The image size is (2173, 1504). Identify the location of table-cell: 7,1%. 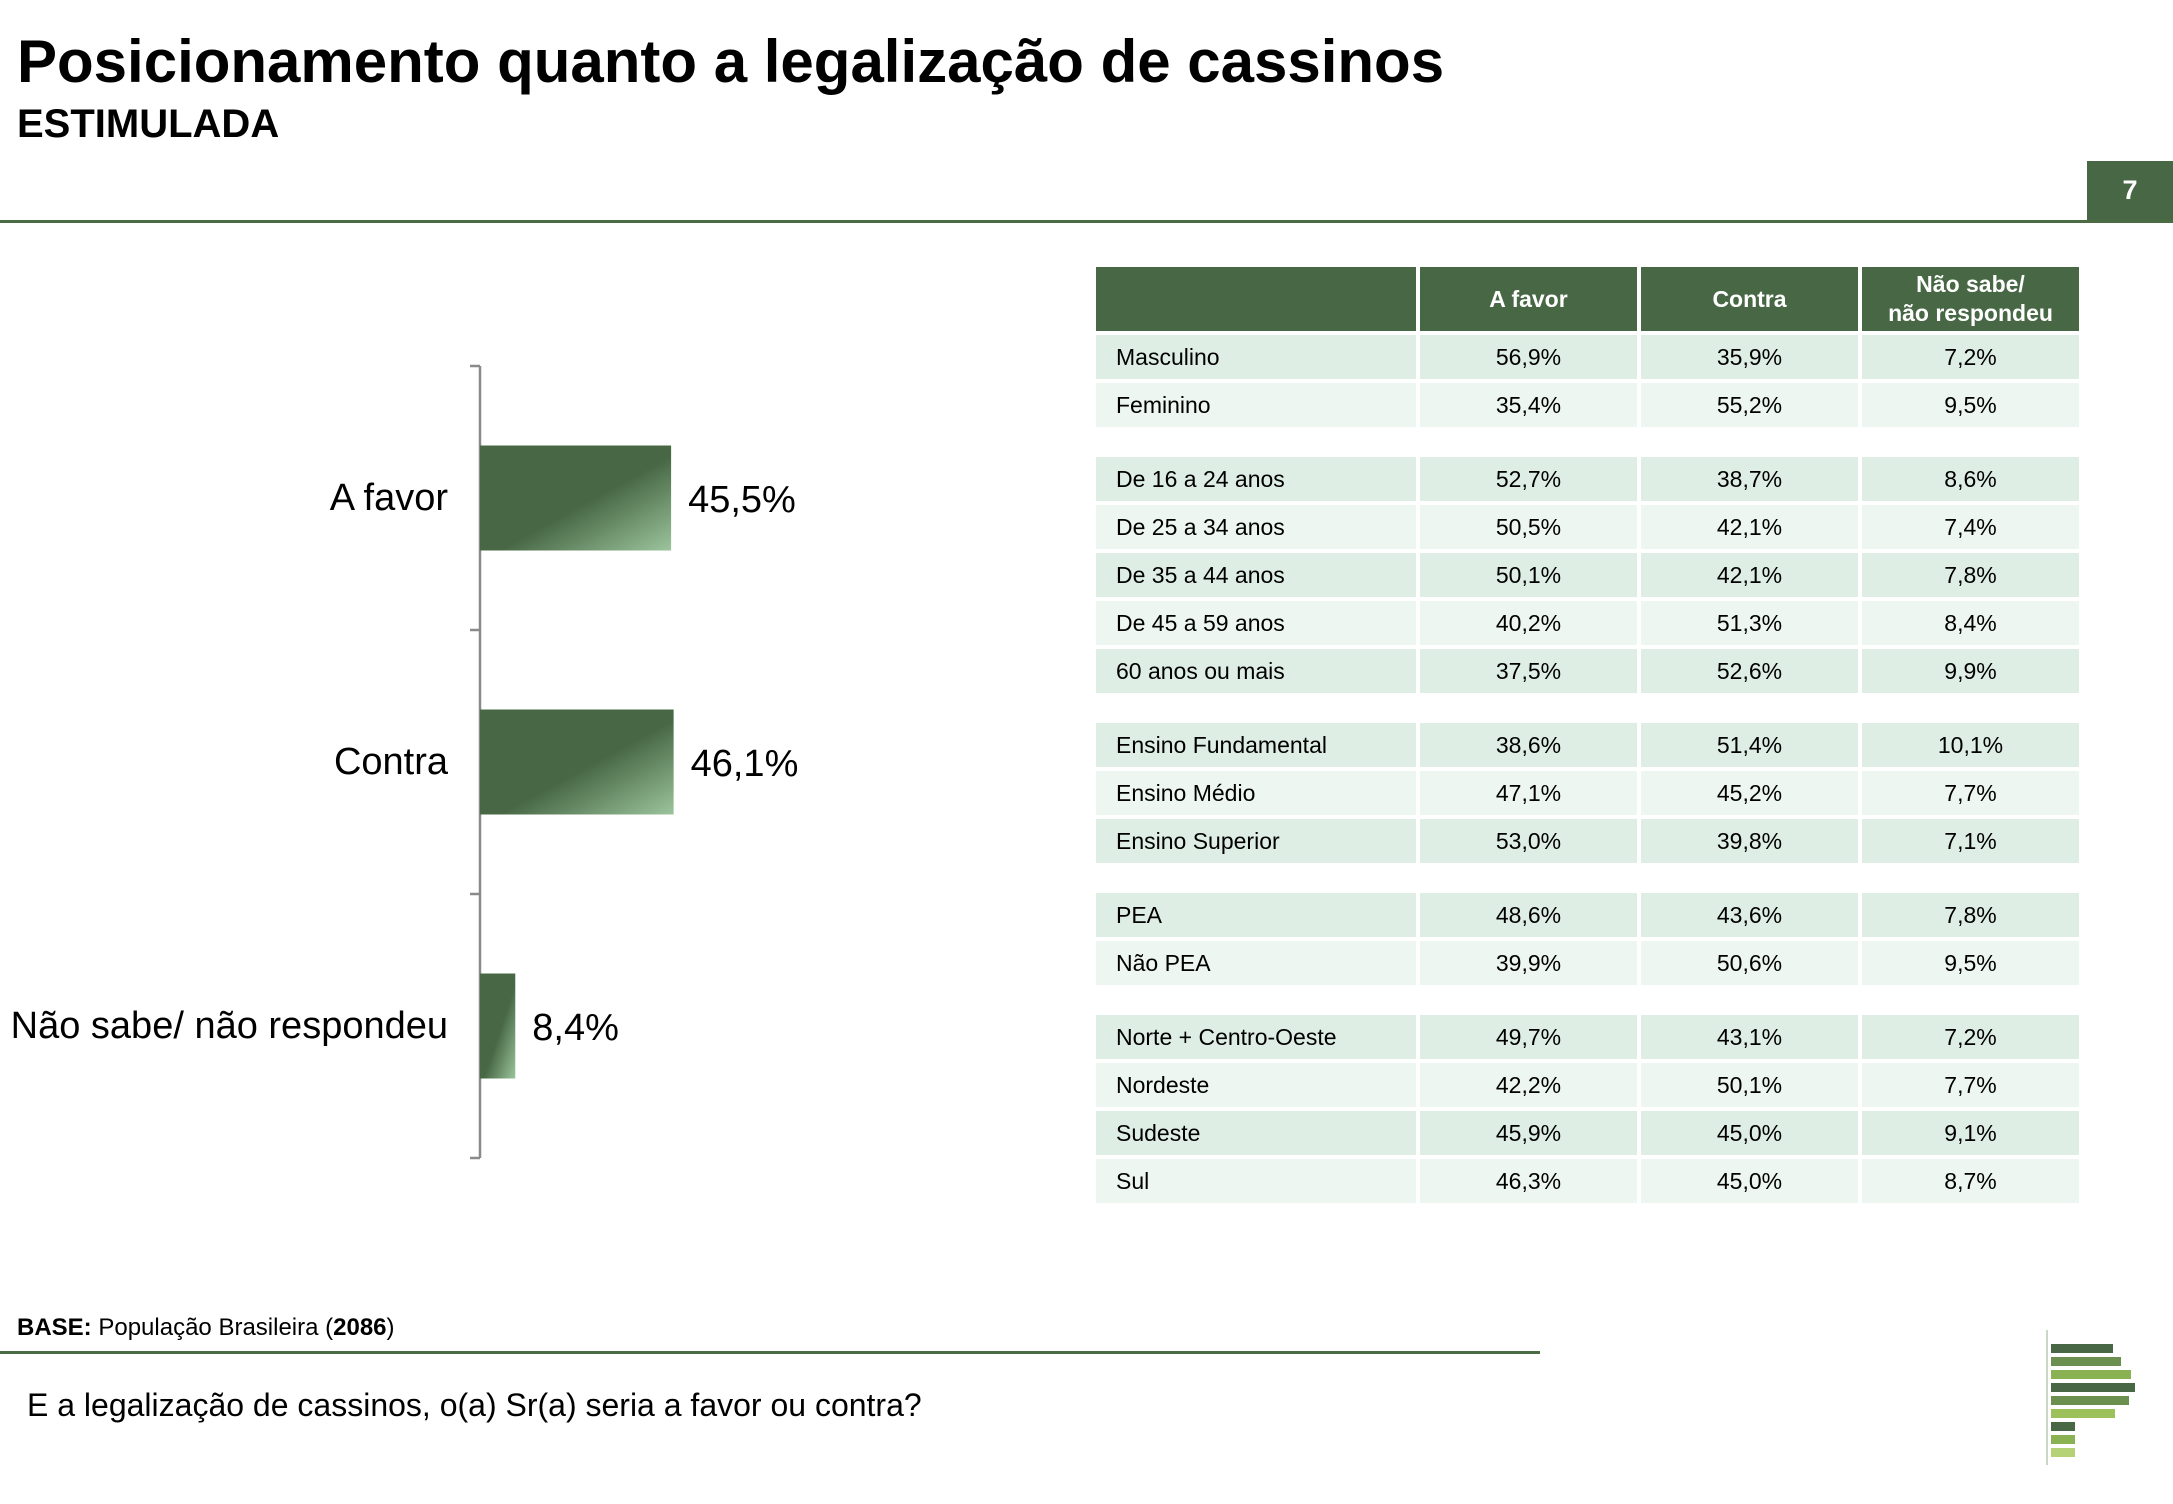
(1970, 841).